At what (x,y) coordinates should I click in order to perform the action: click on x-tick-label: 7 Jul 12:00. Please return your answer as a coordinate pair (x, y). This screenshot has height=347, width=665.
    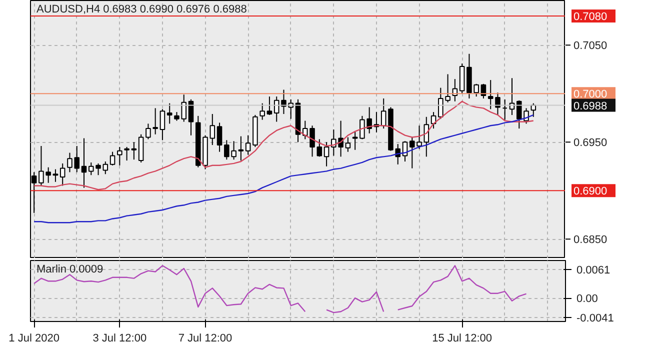
    Looking at the image, I should click on (205, 338).